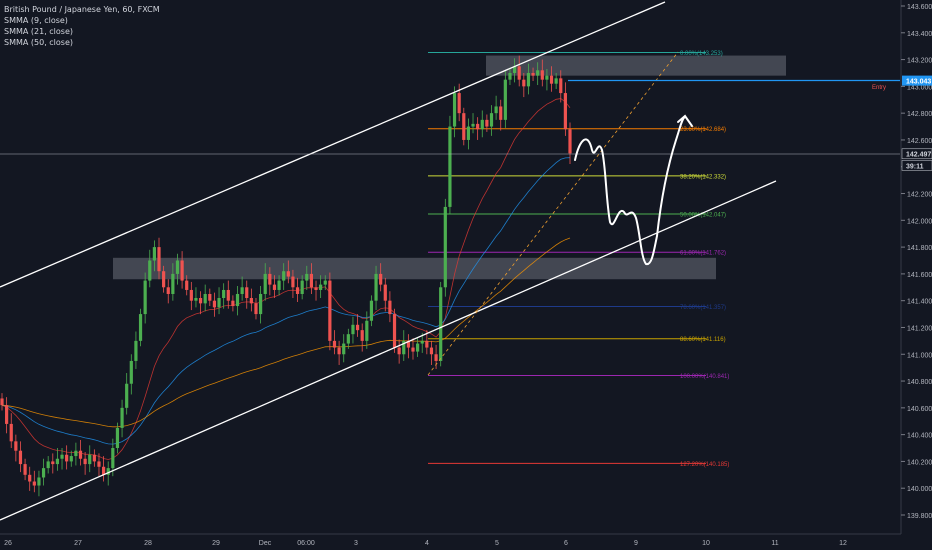 The width and height of the screenshot is (932, 550). What do you see at coordinates (704, 465) in the screenshot?
I see `fib-level-label: 127.20%(140.185)` at bounding box center [704, 465].